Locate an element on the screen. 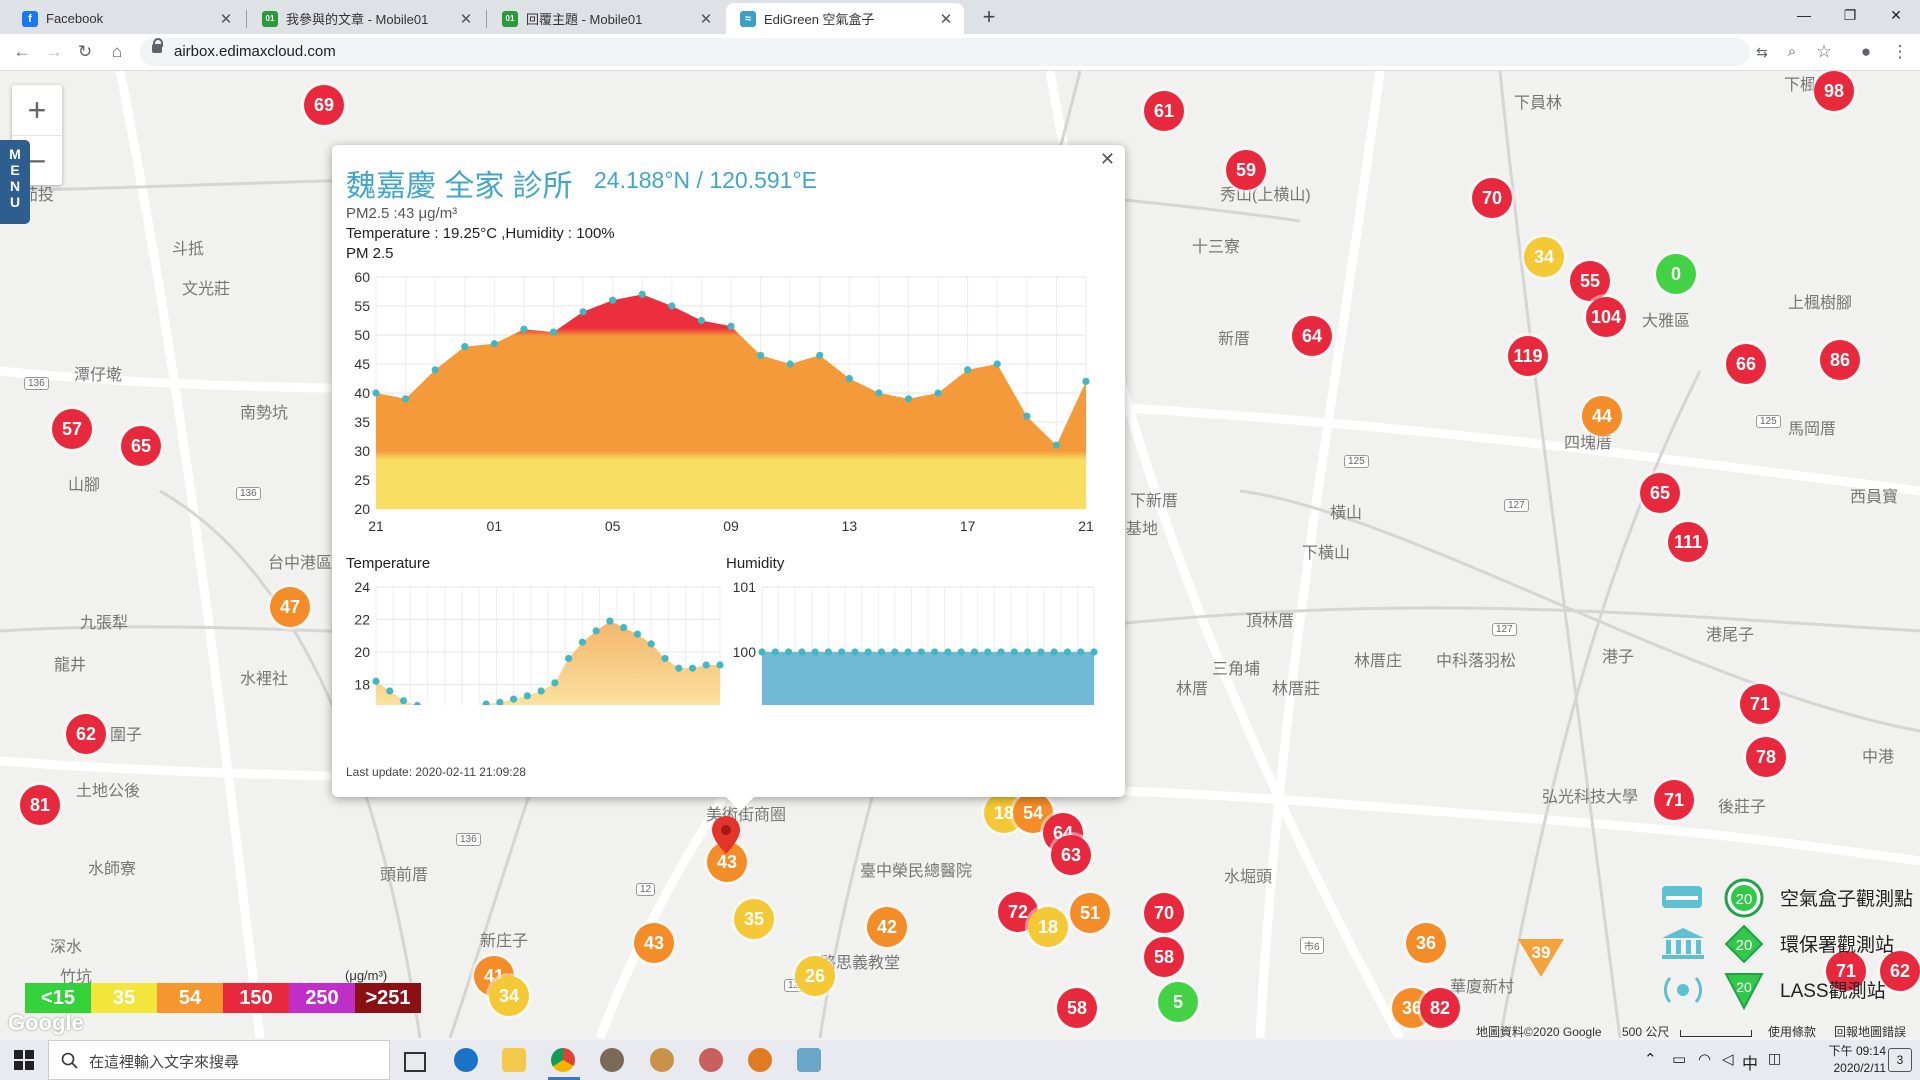 Image resolution: width=1920 pixels, height=1080 pixels. home-icon: ⌂ is located at coordinates (117, 51).